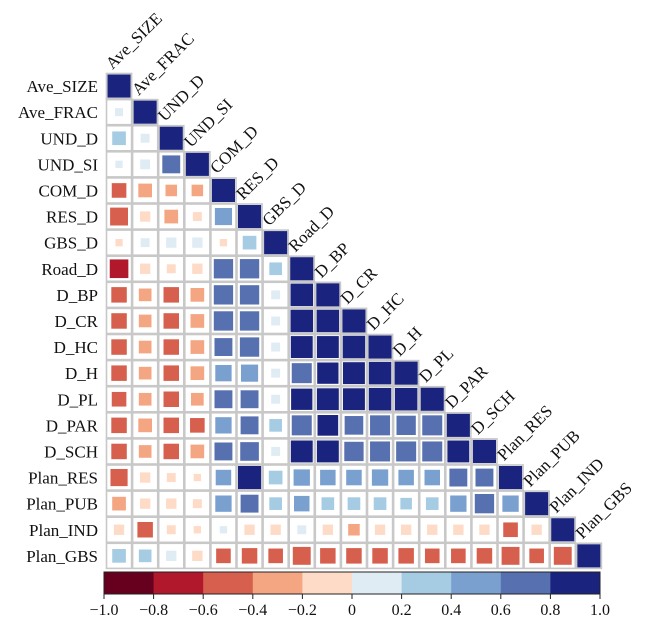 The image size is (650, 619). I want to click on colorbar-tick-label: 0.6, so click(501, 610).